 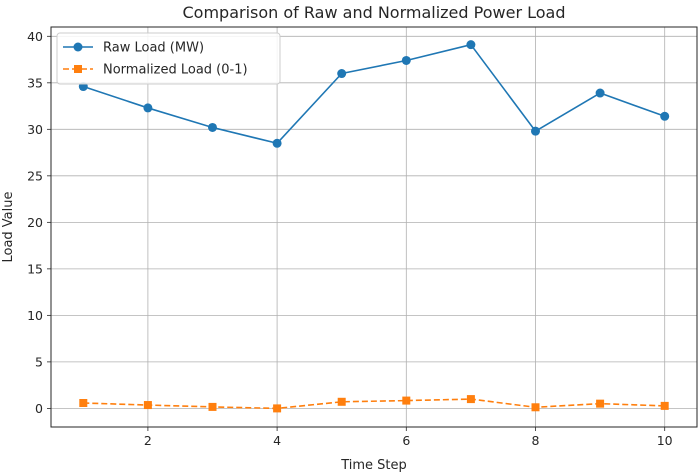 What do you see at coordinates (35, 315) in the screenshot?
I see `y-tick-label: 10` at bounding box center [35, 315].